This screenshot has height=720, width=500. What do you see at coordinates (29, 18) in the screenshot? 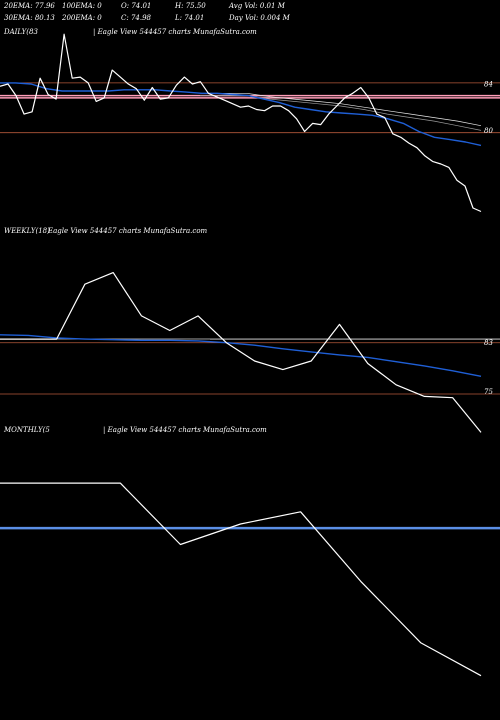
I see `header-ema30: 30EMA: 80.13` at bounding box center [29, 18].